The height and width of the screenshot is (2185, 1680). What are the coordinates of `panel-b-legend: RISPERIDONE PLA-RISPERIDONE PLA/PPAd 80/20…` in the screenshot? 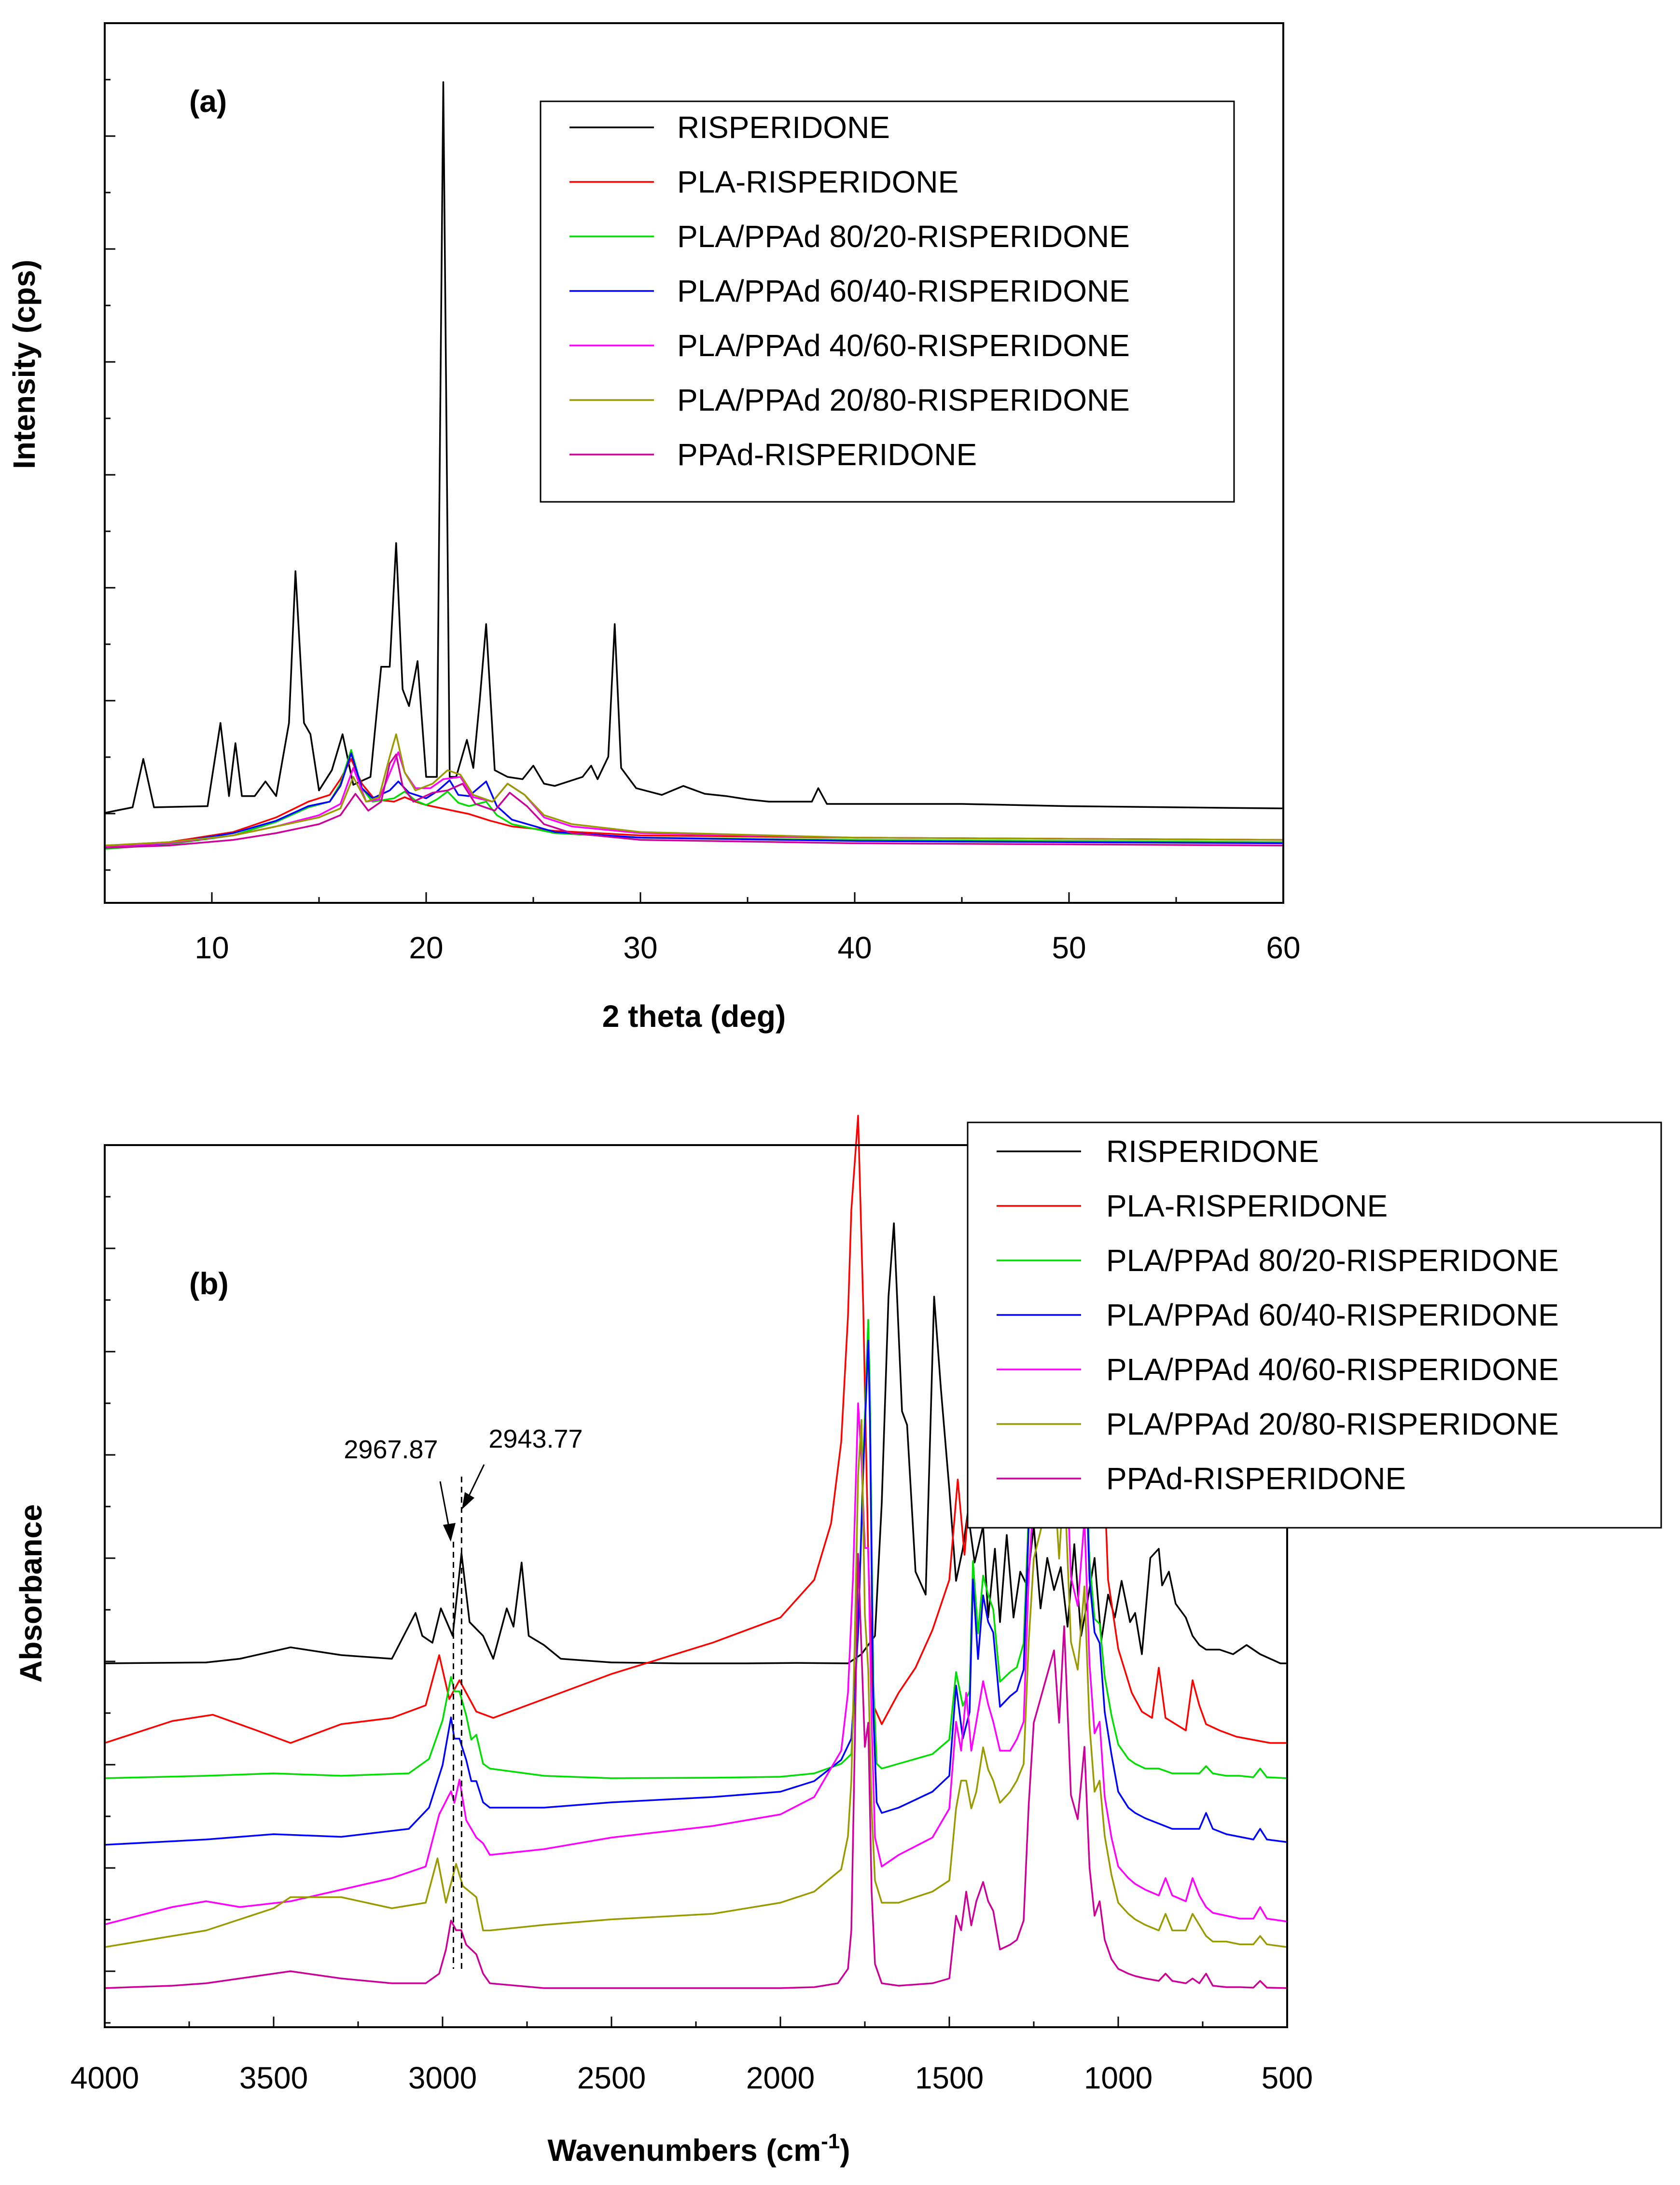 It's located at (1314, 1325).